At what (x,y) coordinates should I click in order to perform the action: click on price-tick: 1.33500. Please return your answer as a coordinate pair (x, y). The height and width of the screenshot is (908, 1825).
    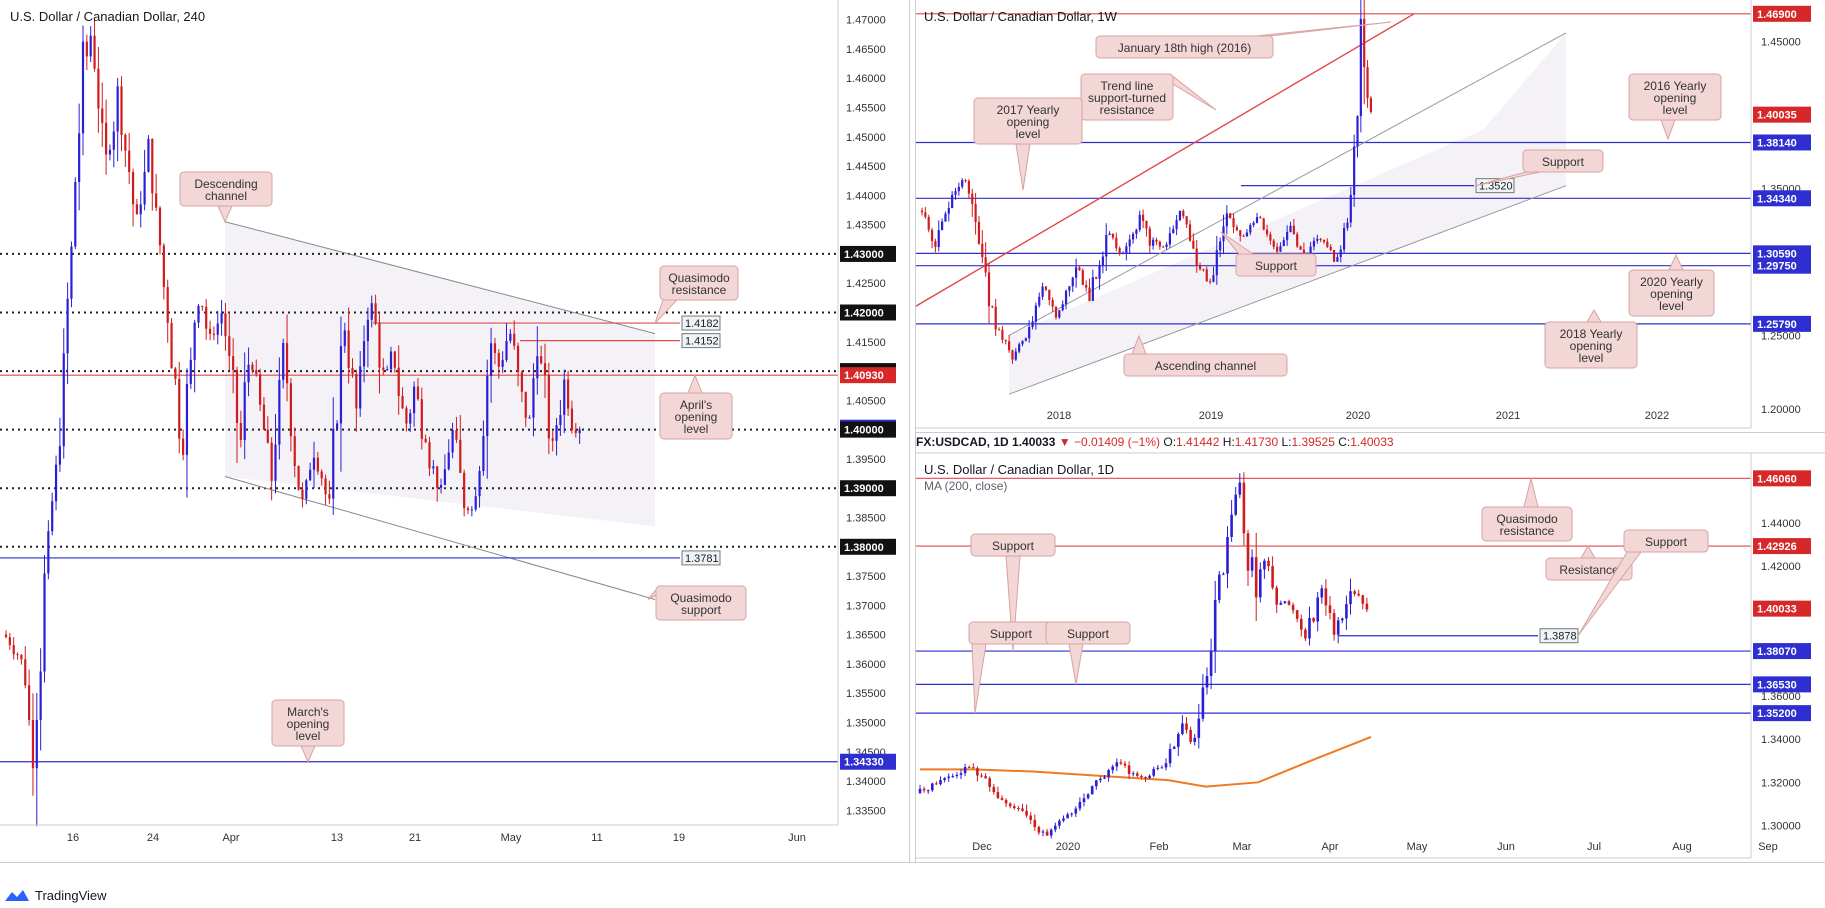
    Looking at the image, I should click on (866, 811).